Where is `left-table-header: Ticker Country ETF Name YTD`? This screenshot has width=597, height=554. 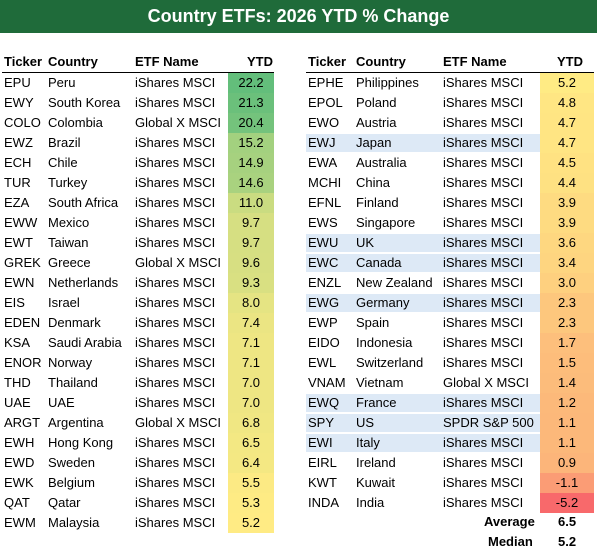 left-table-header: Ticker Country ETF Name YTD is located at coordinates (138, 62).